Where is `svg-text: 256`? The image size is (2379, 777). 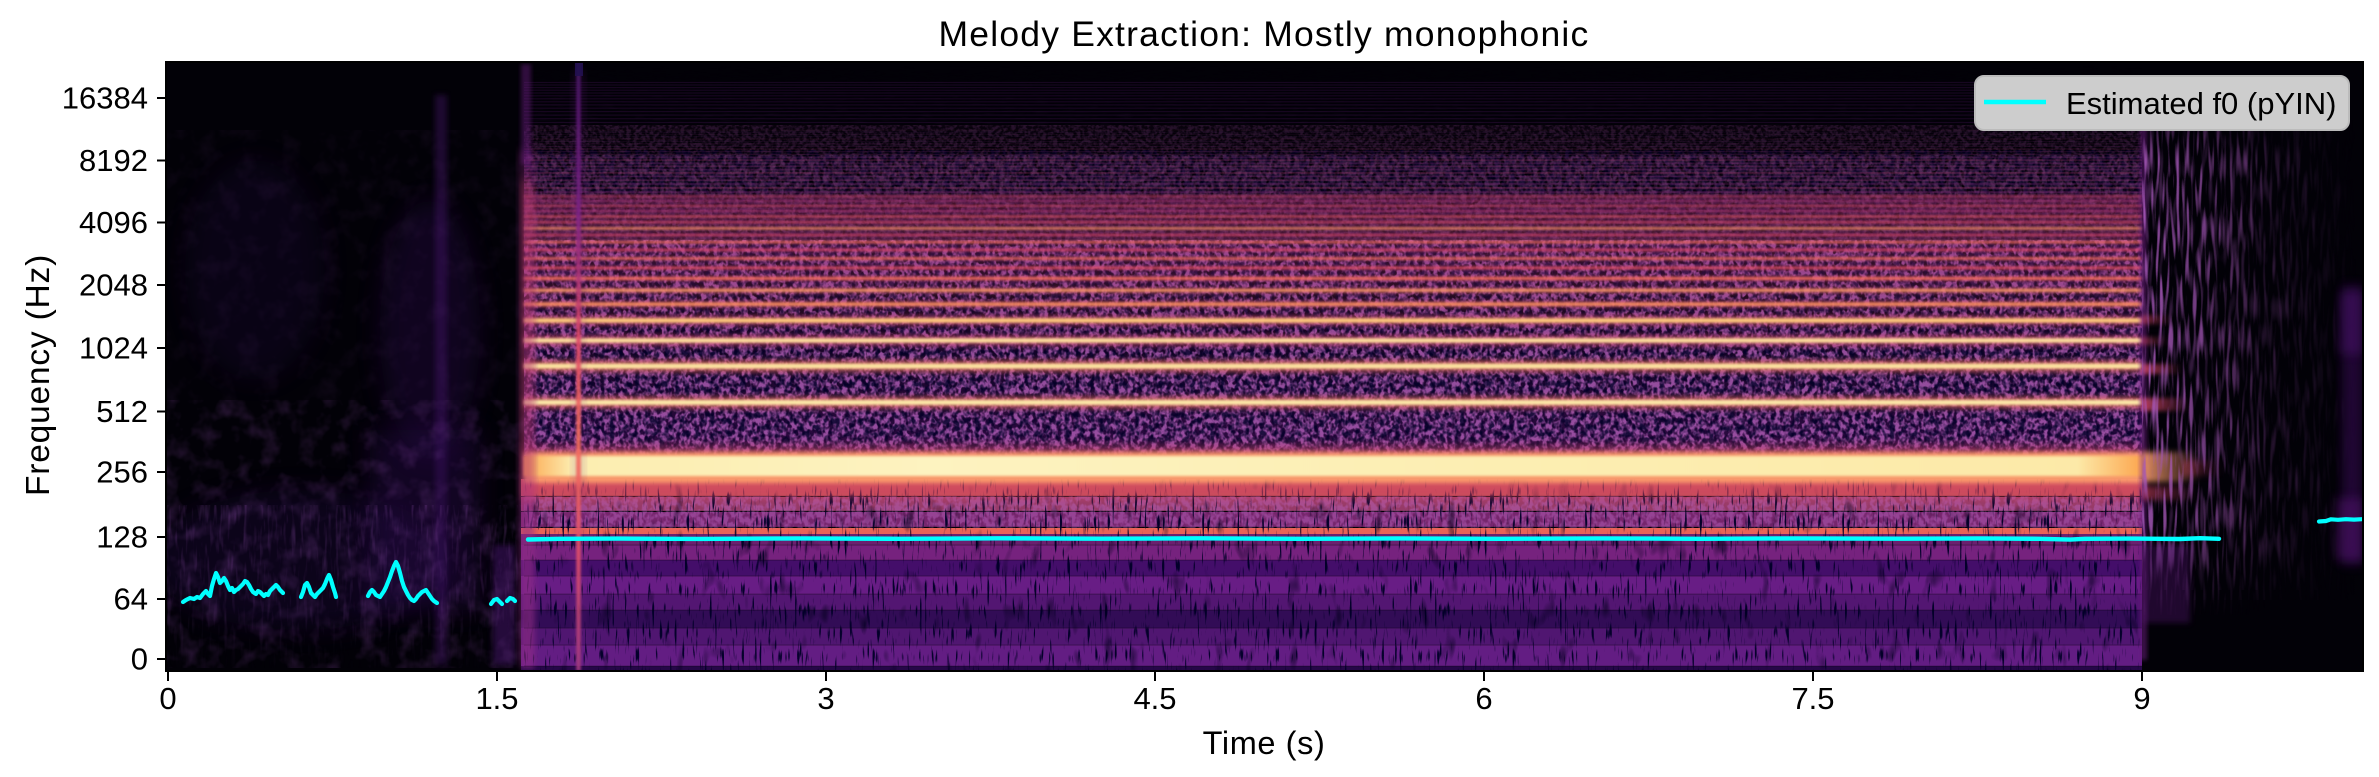 svg-text: 256 is located at coordinates (122, 472).